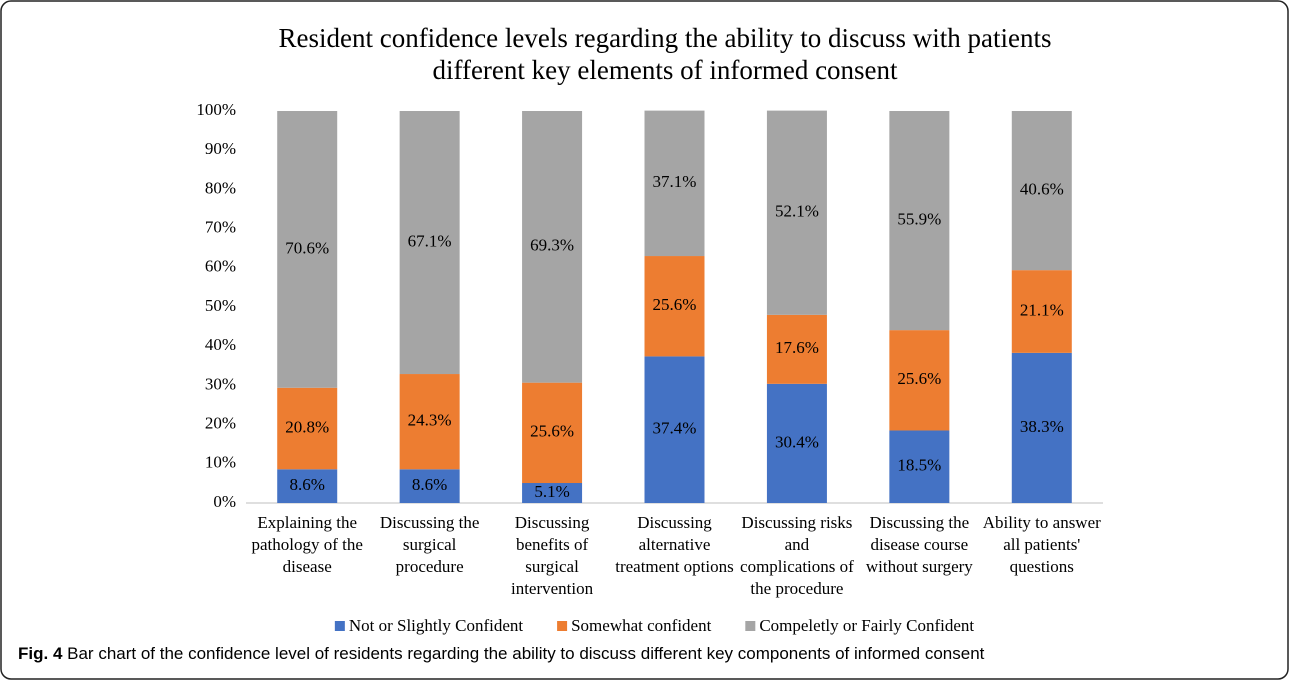 The width and height of the screenshot is (1290, 681). Describe the element at coordinates (220, 423) in the screenshot. I see `y-tick-label: 20%` at that location.